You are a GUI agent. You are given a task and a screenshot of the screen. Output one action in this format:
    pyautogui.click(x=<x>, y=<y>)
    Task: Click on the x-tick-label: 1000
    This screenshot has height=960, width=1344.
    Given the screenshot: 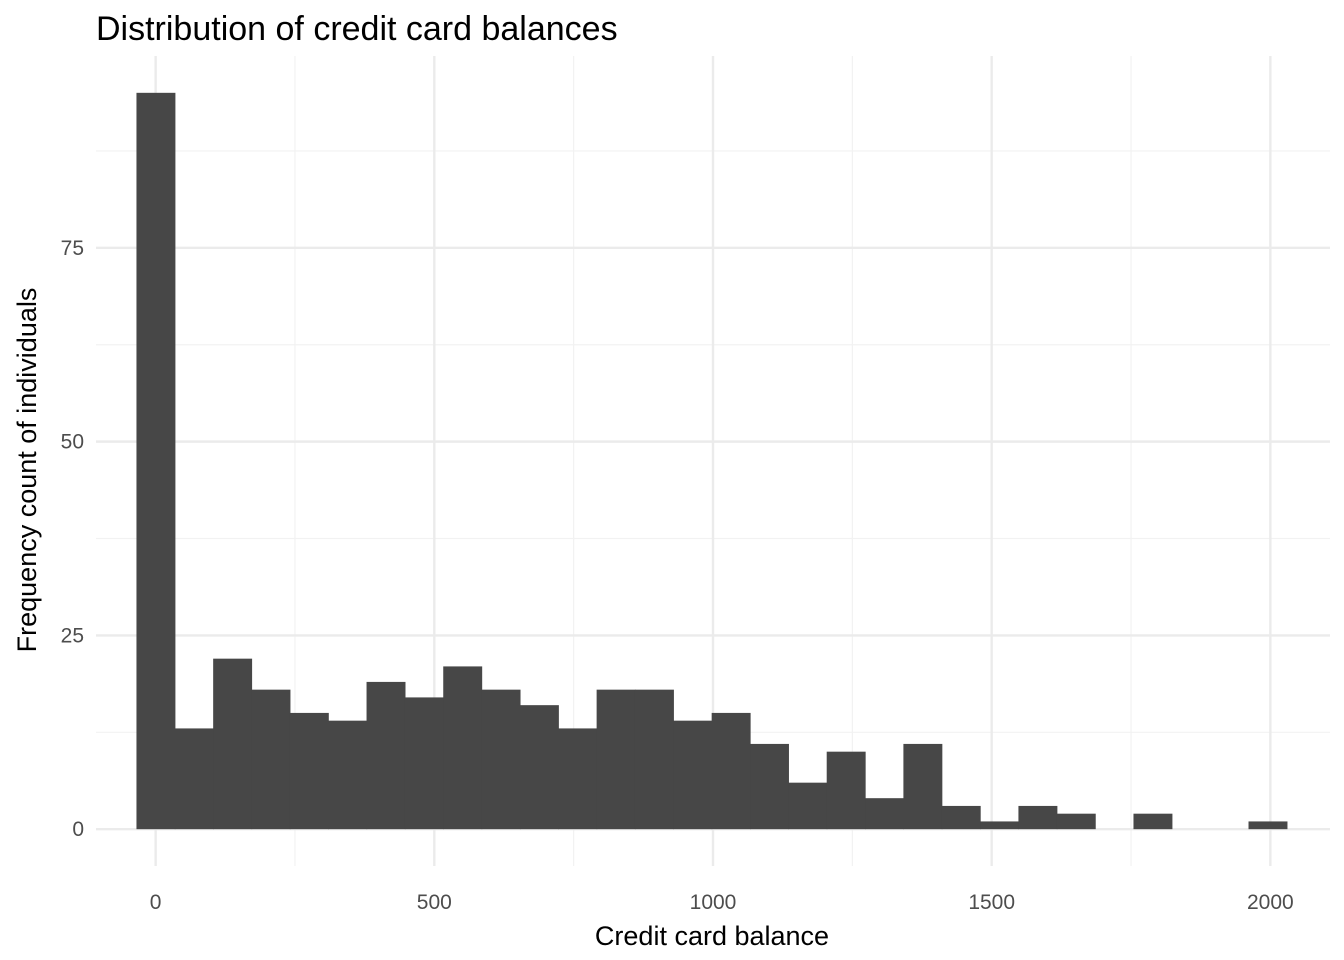 What is the action you would take?
    pyautogui.click(x=713, y=902)
    